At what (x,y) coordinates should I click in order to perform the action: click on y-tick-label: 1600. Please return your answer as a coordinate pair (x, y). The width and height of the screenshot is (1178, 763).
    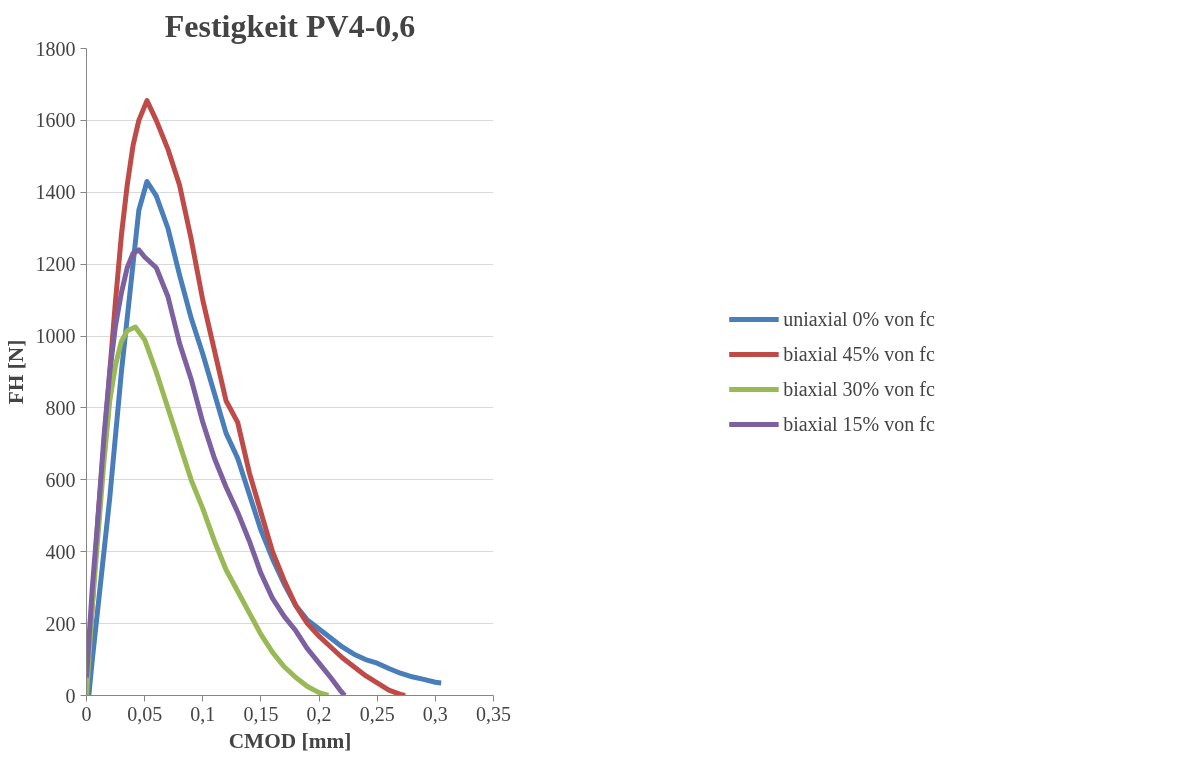
    Looking at the image, I should click on (55, 120).